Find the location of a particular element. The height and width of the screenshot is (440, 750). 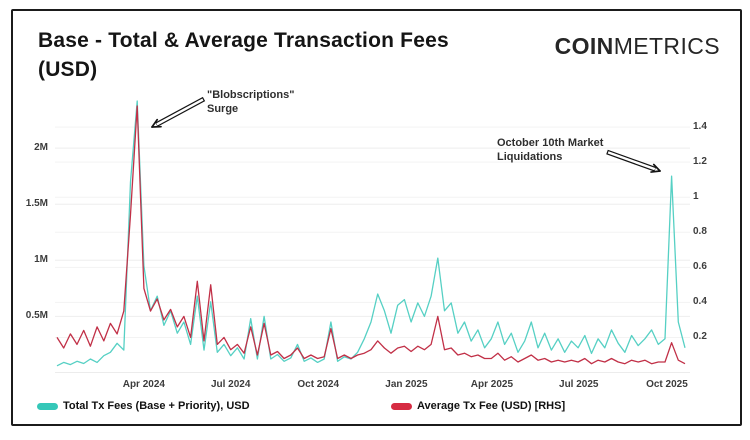

annotation-blobscriptions-line2: Surge is located at coordinates (223, 109).